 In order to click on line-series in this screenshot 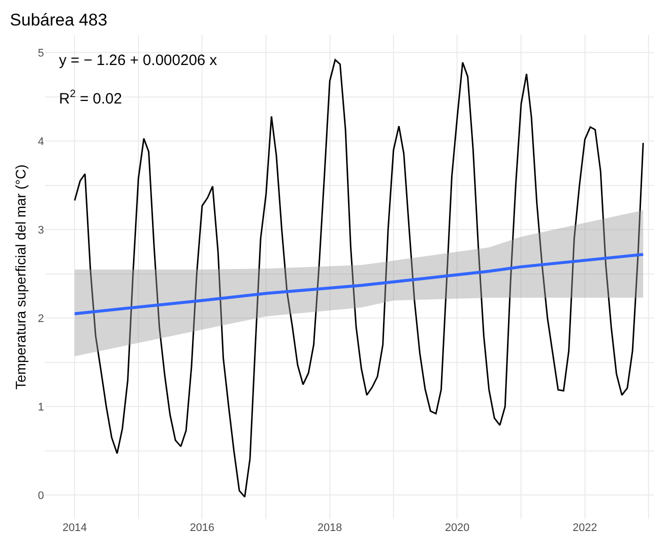, I will do `click(359, 284)`.